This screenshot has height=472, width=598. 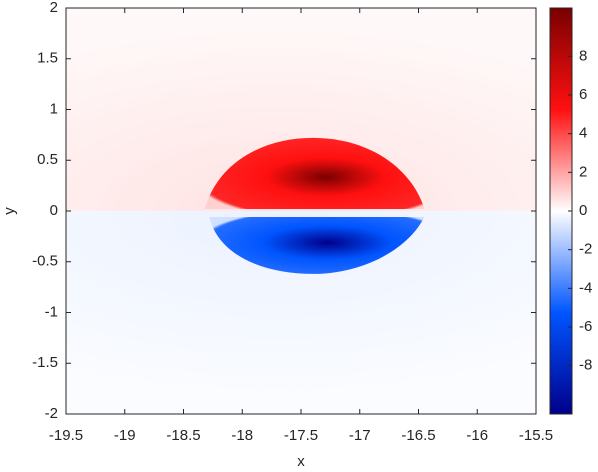 I want to click on x-tick-label: -16.5, so click(x=418, y=435).